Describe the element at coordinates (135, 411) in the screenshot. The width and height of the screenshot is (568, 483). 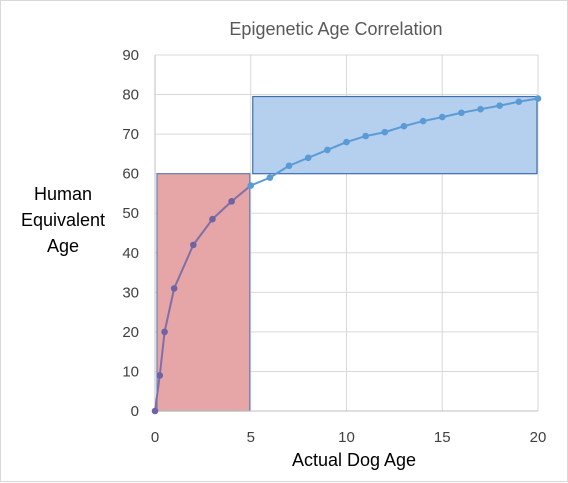
I see `y-tick-label: 0` at that location.